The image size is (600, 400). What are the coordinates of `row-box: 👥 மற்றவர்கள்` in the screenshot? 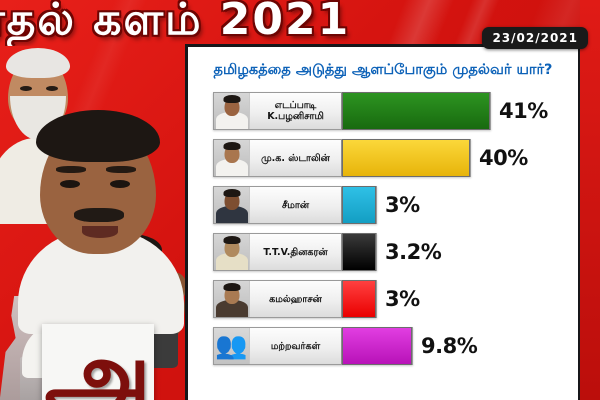 It's located at (313, 346).